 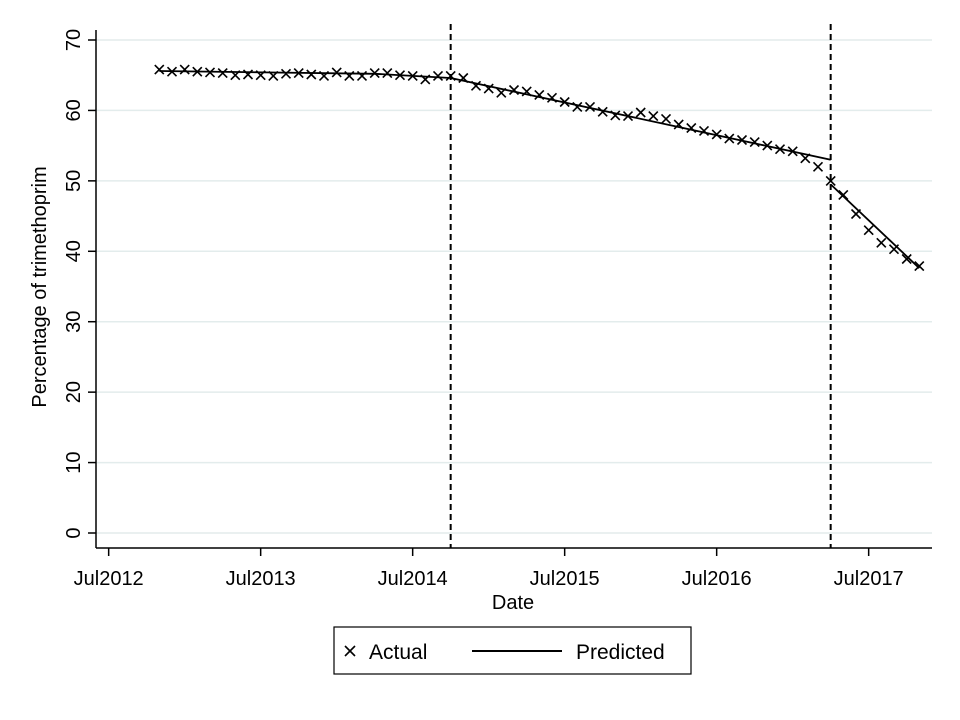 What do you see at coordinates (398, 652) in the screenshot?
I see `legend-label-actual: Actual` at bounding box center [398, 652].